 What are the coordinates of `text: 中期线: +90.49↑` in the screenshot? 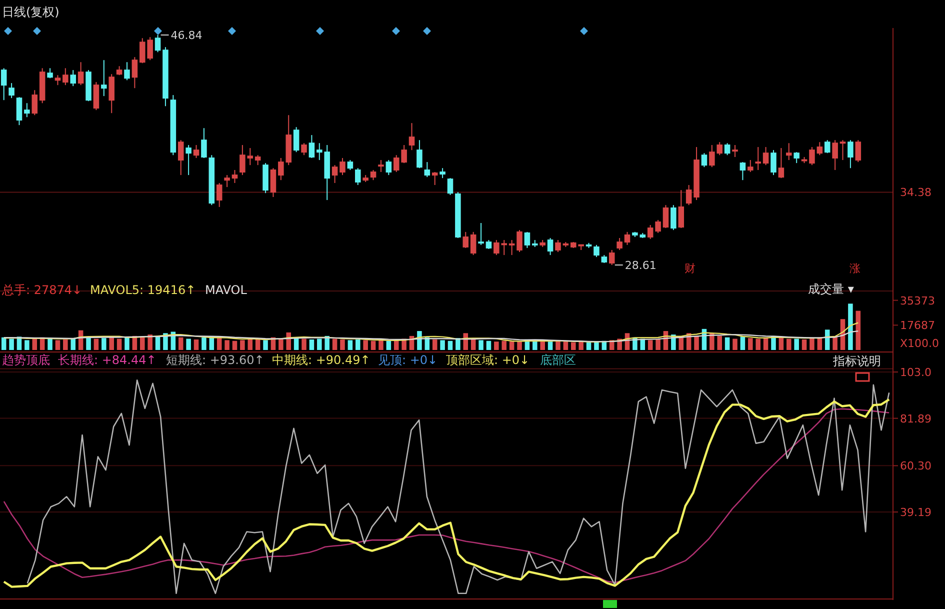 It's located at (321, 360).